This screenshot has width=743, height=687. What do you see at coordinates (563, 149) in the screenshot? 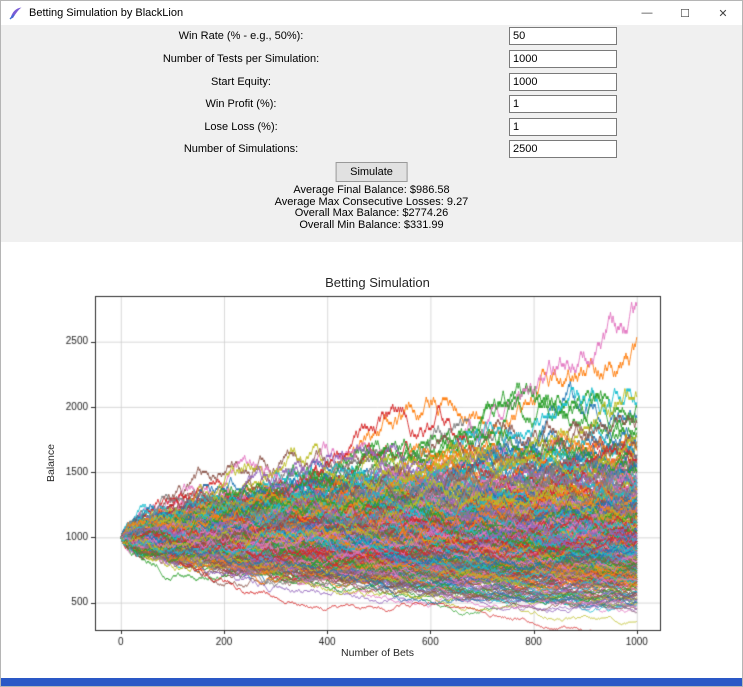
I see `num-simulations-input` at bounding box center [563, 149].